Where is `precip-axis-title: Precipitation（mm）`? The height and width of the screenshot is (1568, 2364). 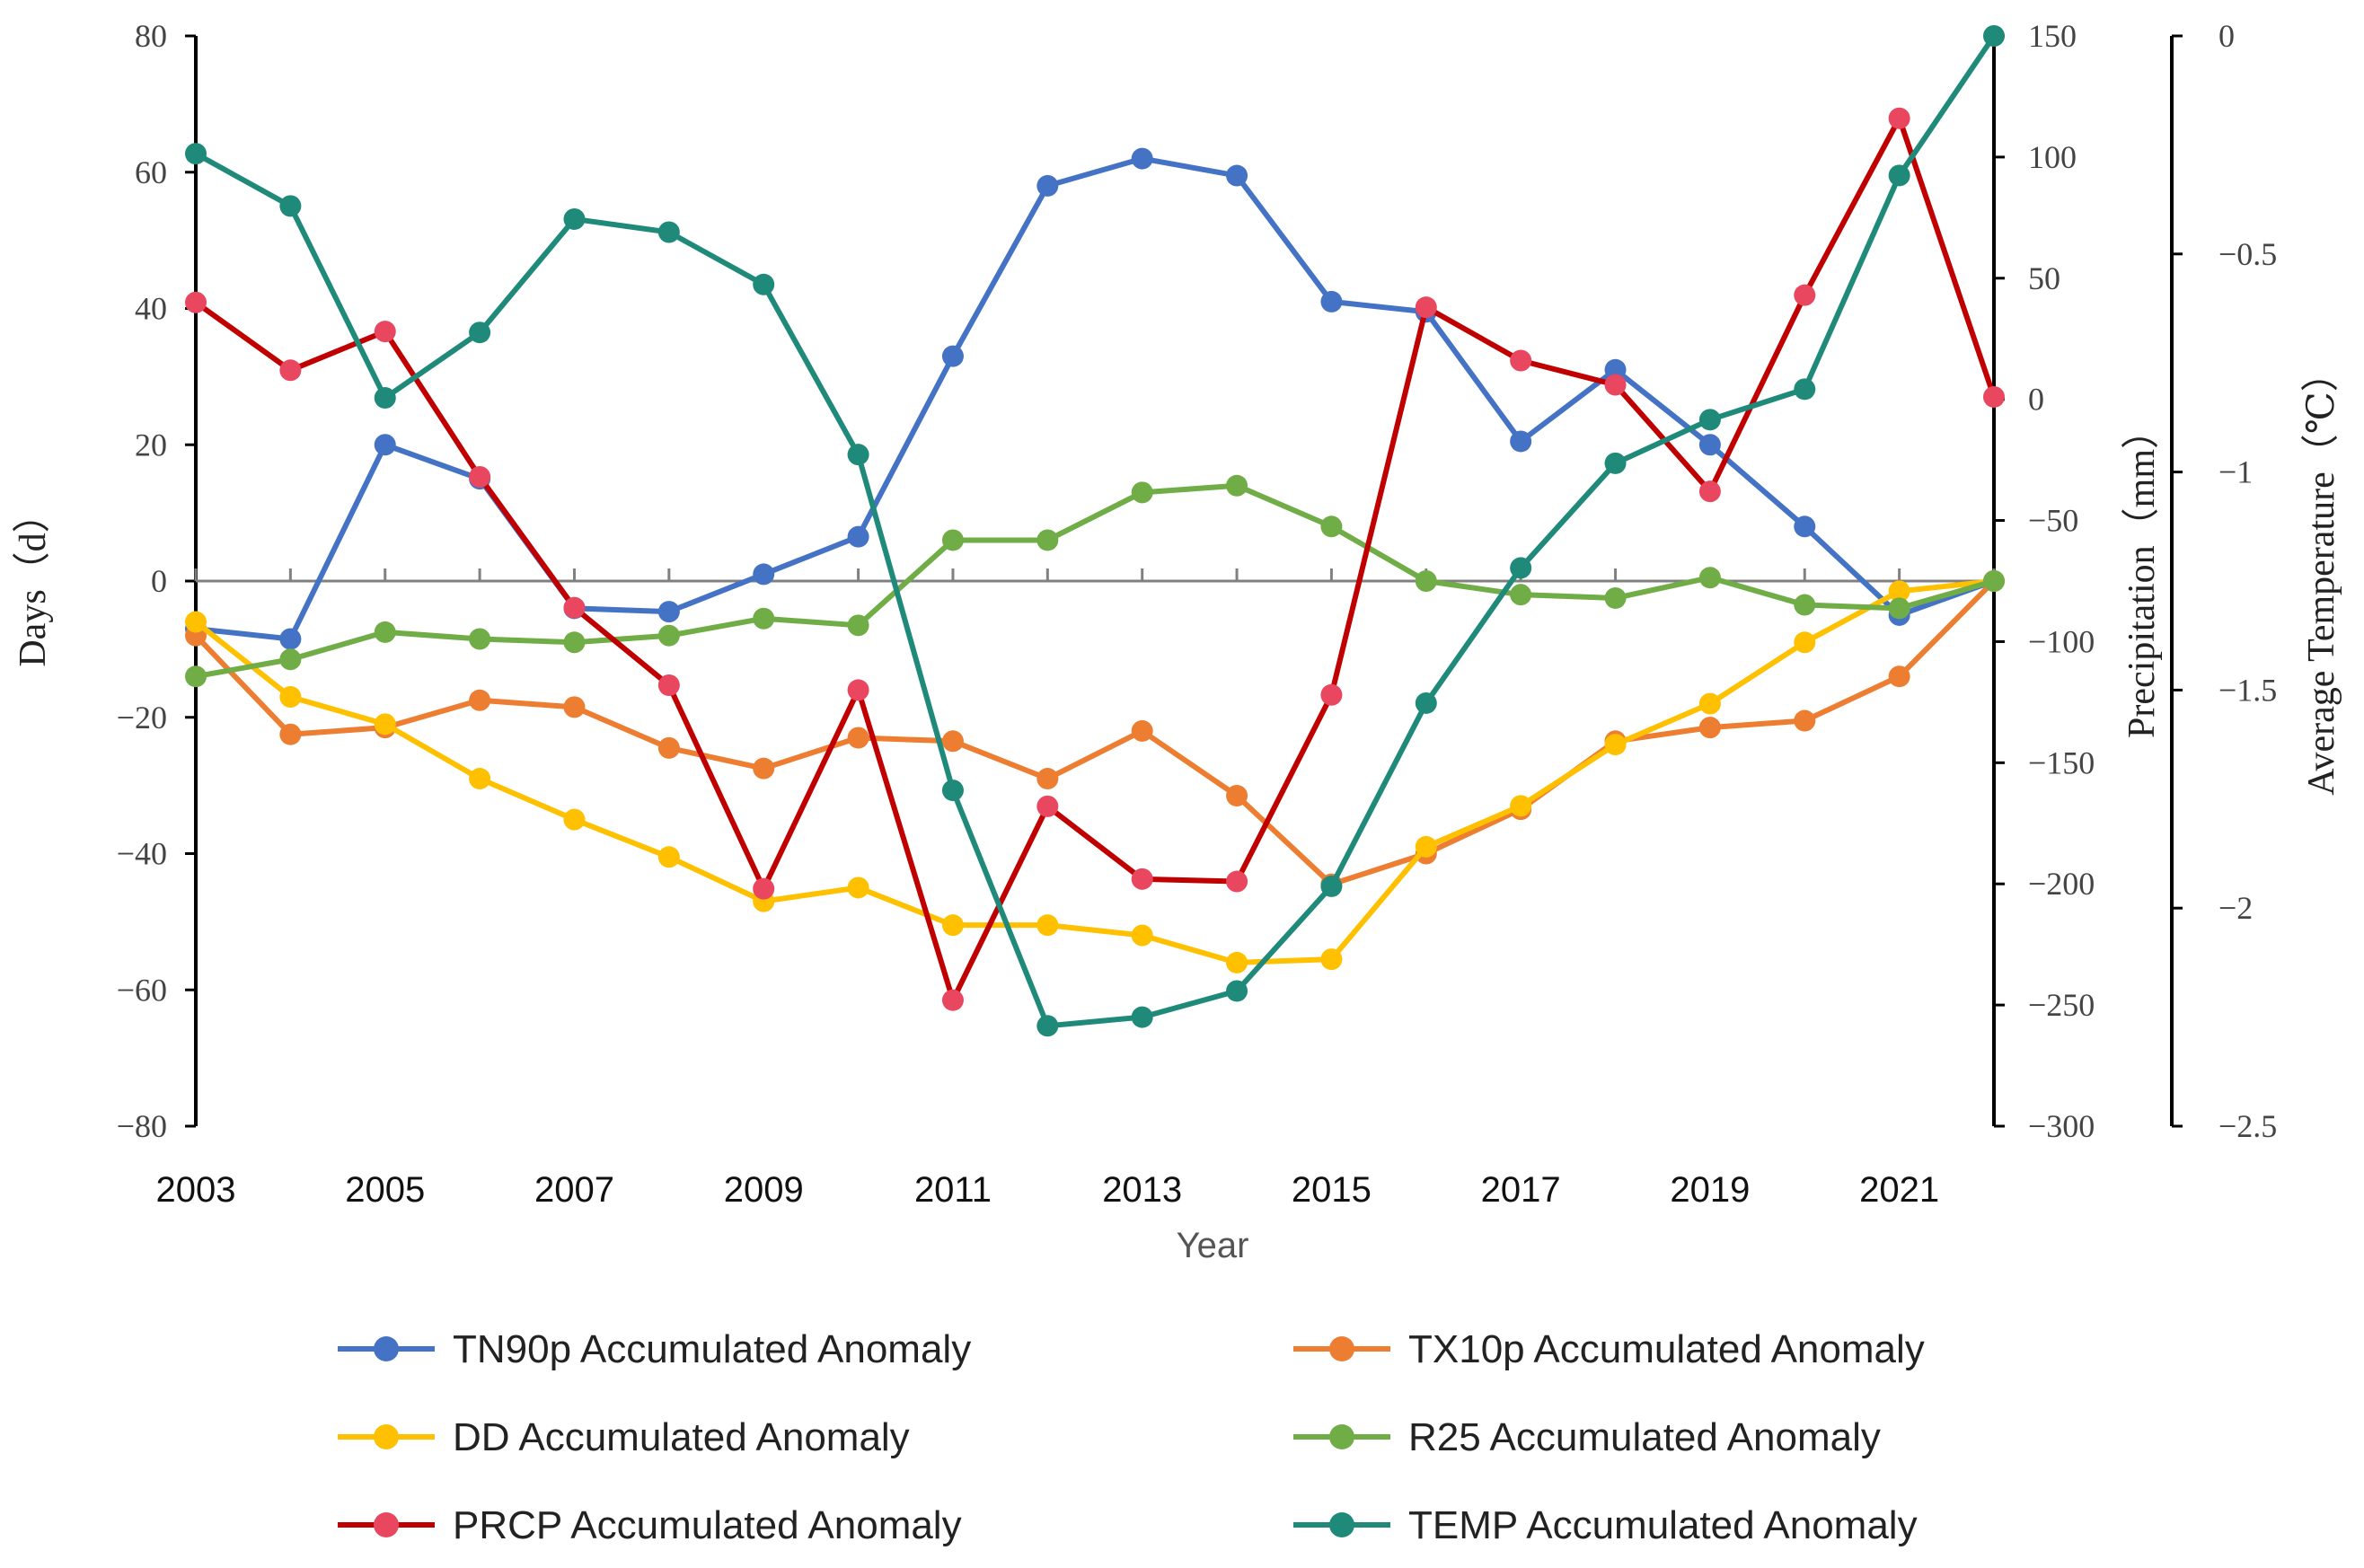
precip-axis-title: Precipitation（mm） is located at coordinates (2142, 574).